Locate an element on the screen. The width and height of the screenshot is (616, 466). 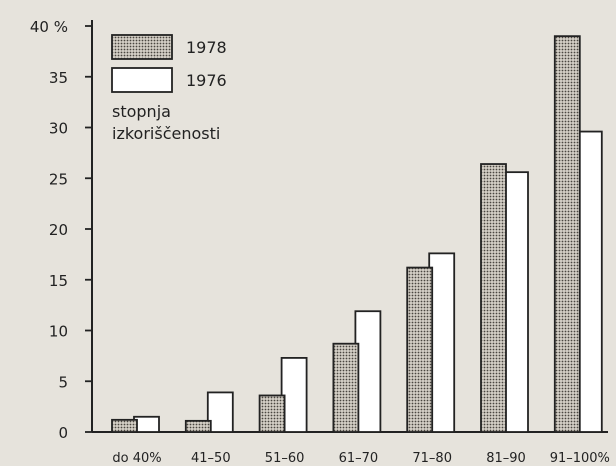
y-tick-label: 15 is located at coordinates (58, 281).